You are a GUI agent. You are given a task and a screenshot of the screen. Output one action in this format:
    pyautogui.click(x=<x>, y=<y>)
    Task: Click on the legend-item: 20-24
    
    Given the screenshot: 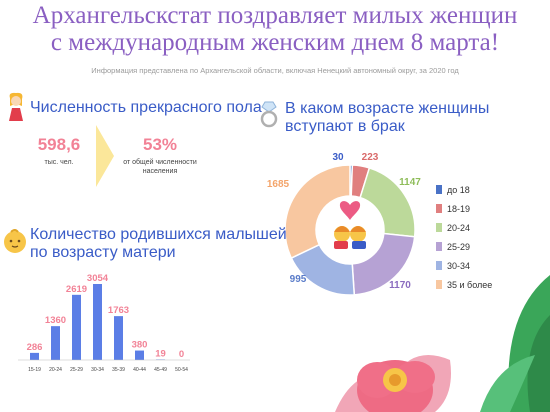 What is the action you would take?
    pyautogui.click(x=491, y=227)
    